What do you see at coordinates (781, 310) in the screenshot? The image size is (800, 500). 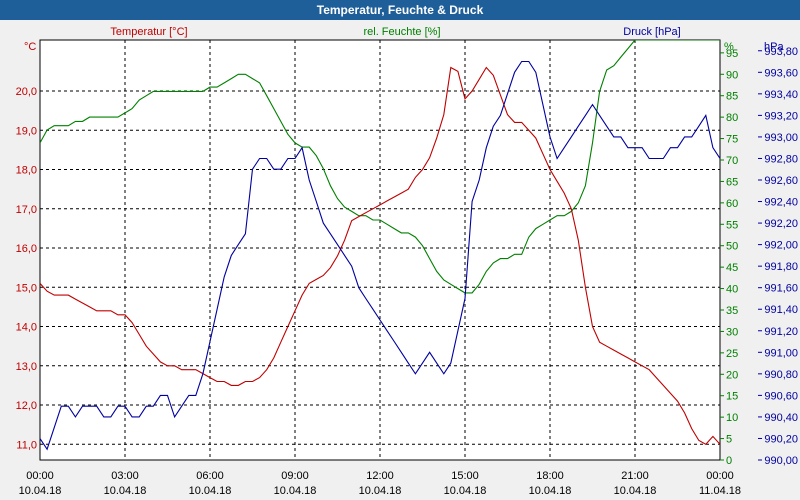 I see `right2-tick-label: 991,40` at bounding box center [781, 310].